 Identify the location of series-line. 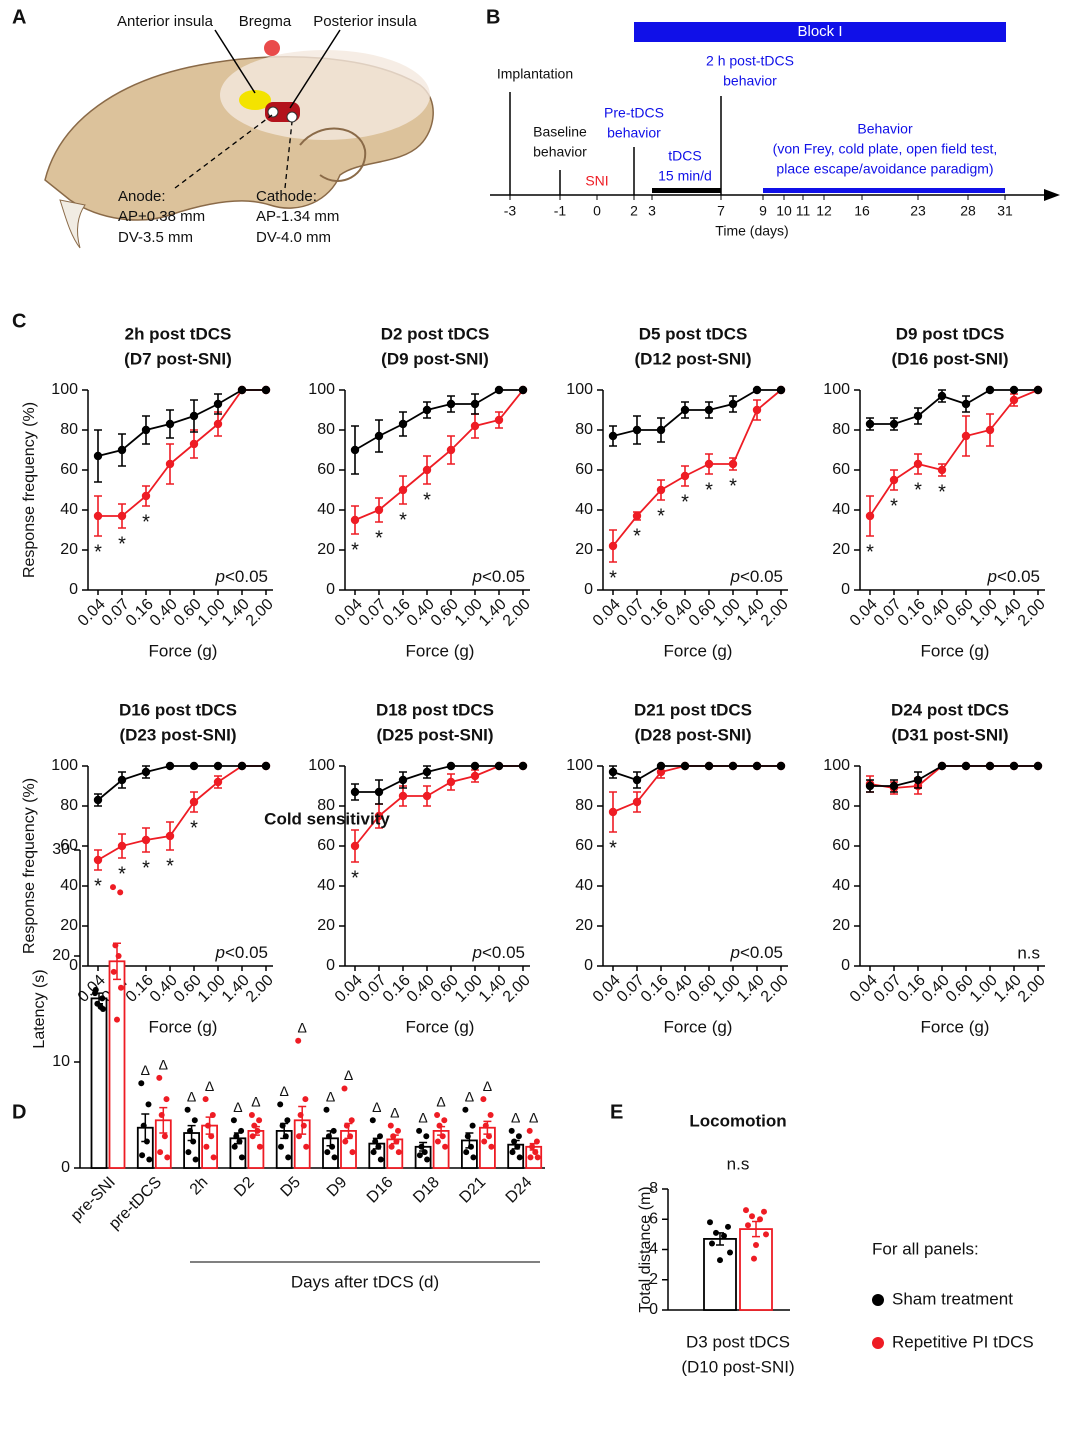
(181, 423).